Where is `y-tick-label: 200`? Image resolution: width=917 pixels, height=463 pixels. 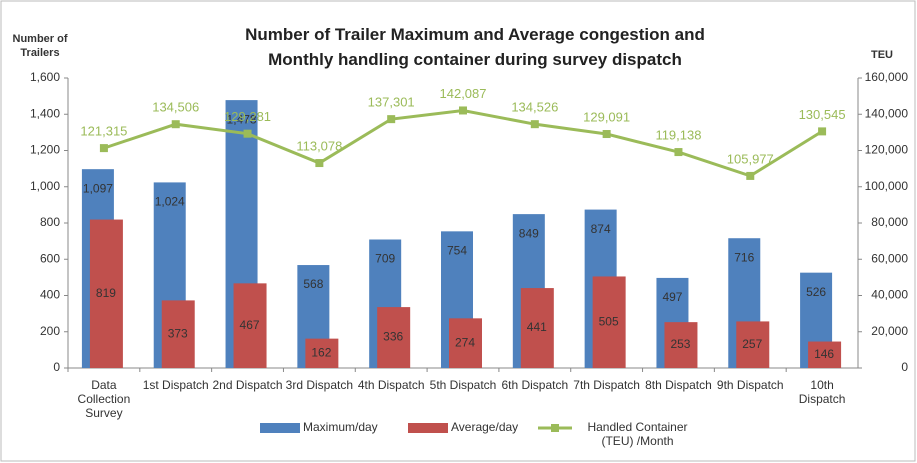
y-tick-label: 200 is located at coordinates (50, 331).